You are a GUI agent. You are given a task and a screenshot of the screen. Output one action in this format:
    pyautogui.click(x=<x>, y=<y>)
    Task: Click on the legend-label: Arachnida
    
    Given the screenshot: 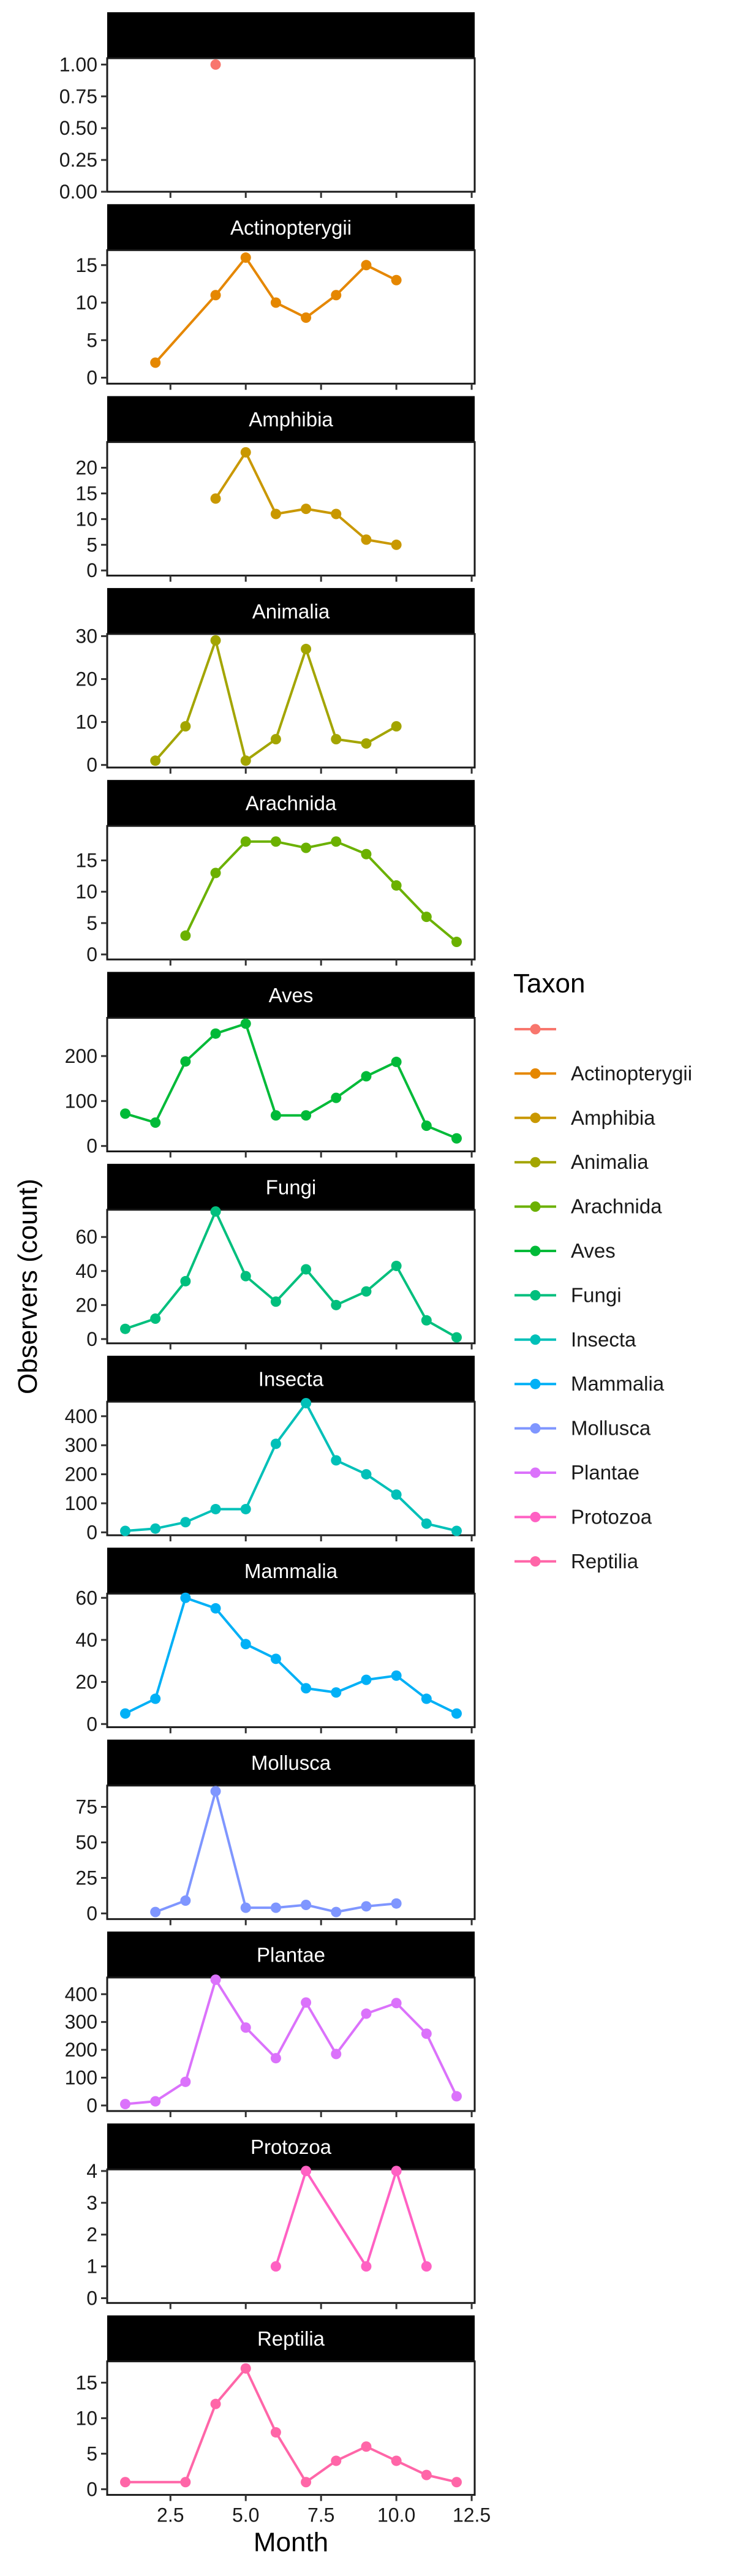 What is the action you would take?
    pyautogui.click(x=616, y=1206)
    